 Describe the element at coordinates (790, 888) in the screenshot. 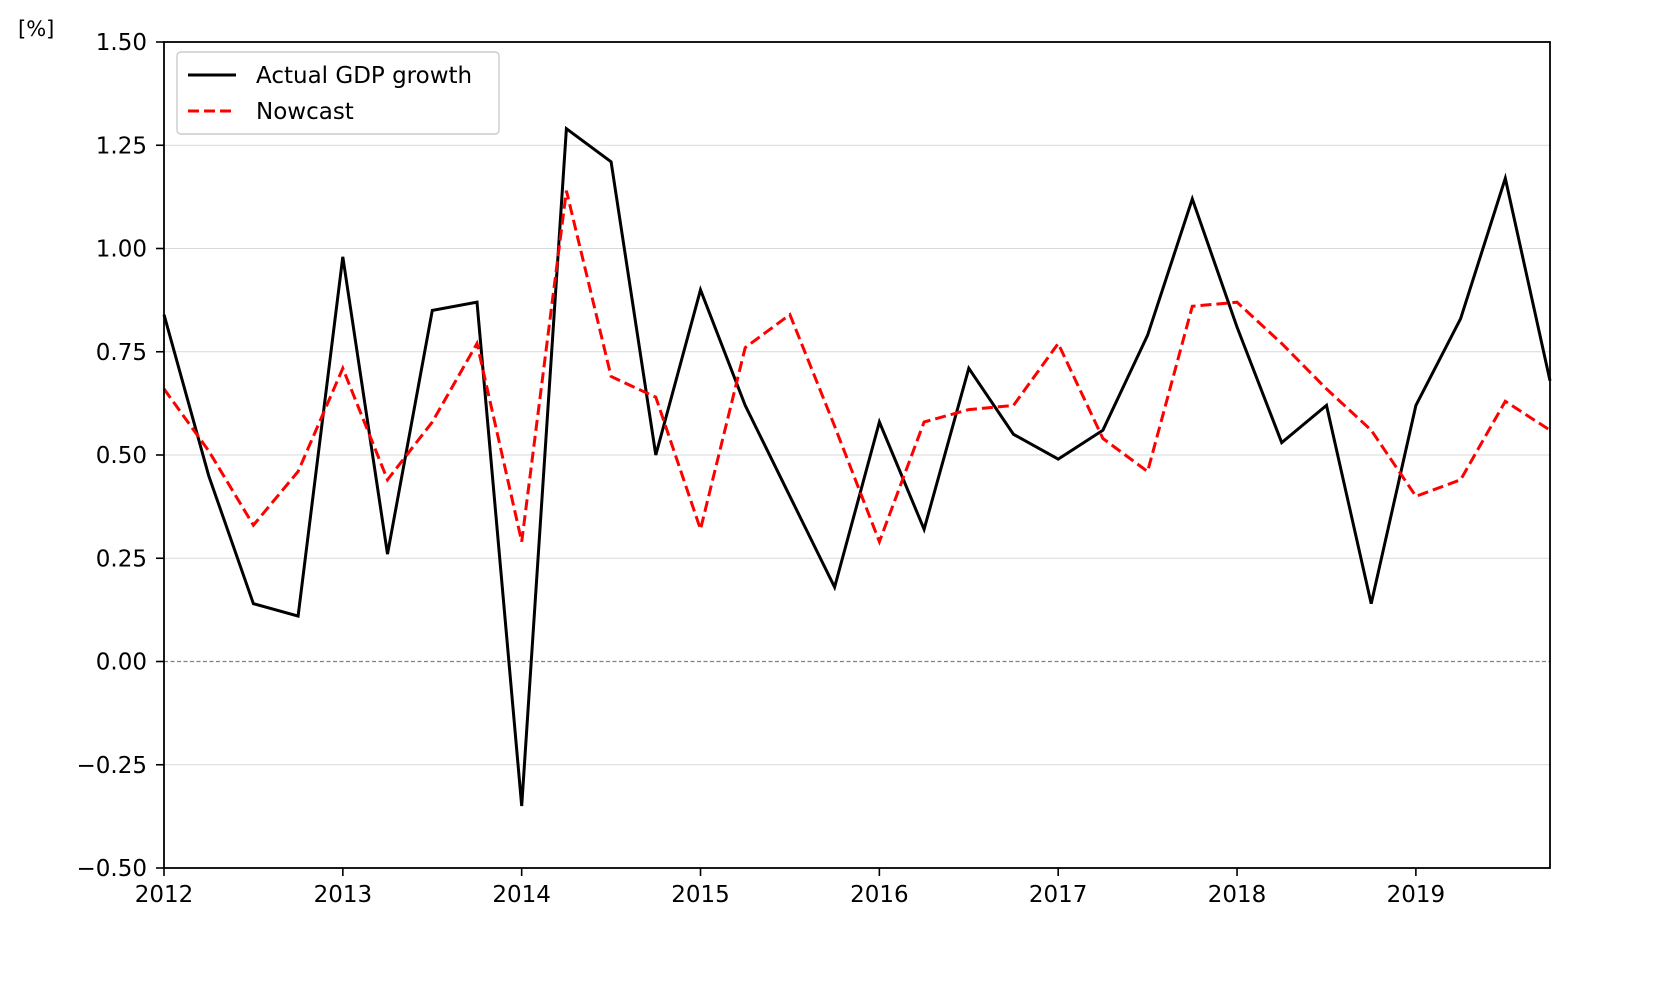

I see `x-axis: 2012 2013 2014 2015 2016 2017 2018 2019` at that location.